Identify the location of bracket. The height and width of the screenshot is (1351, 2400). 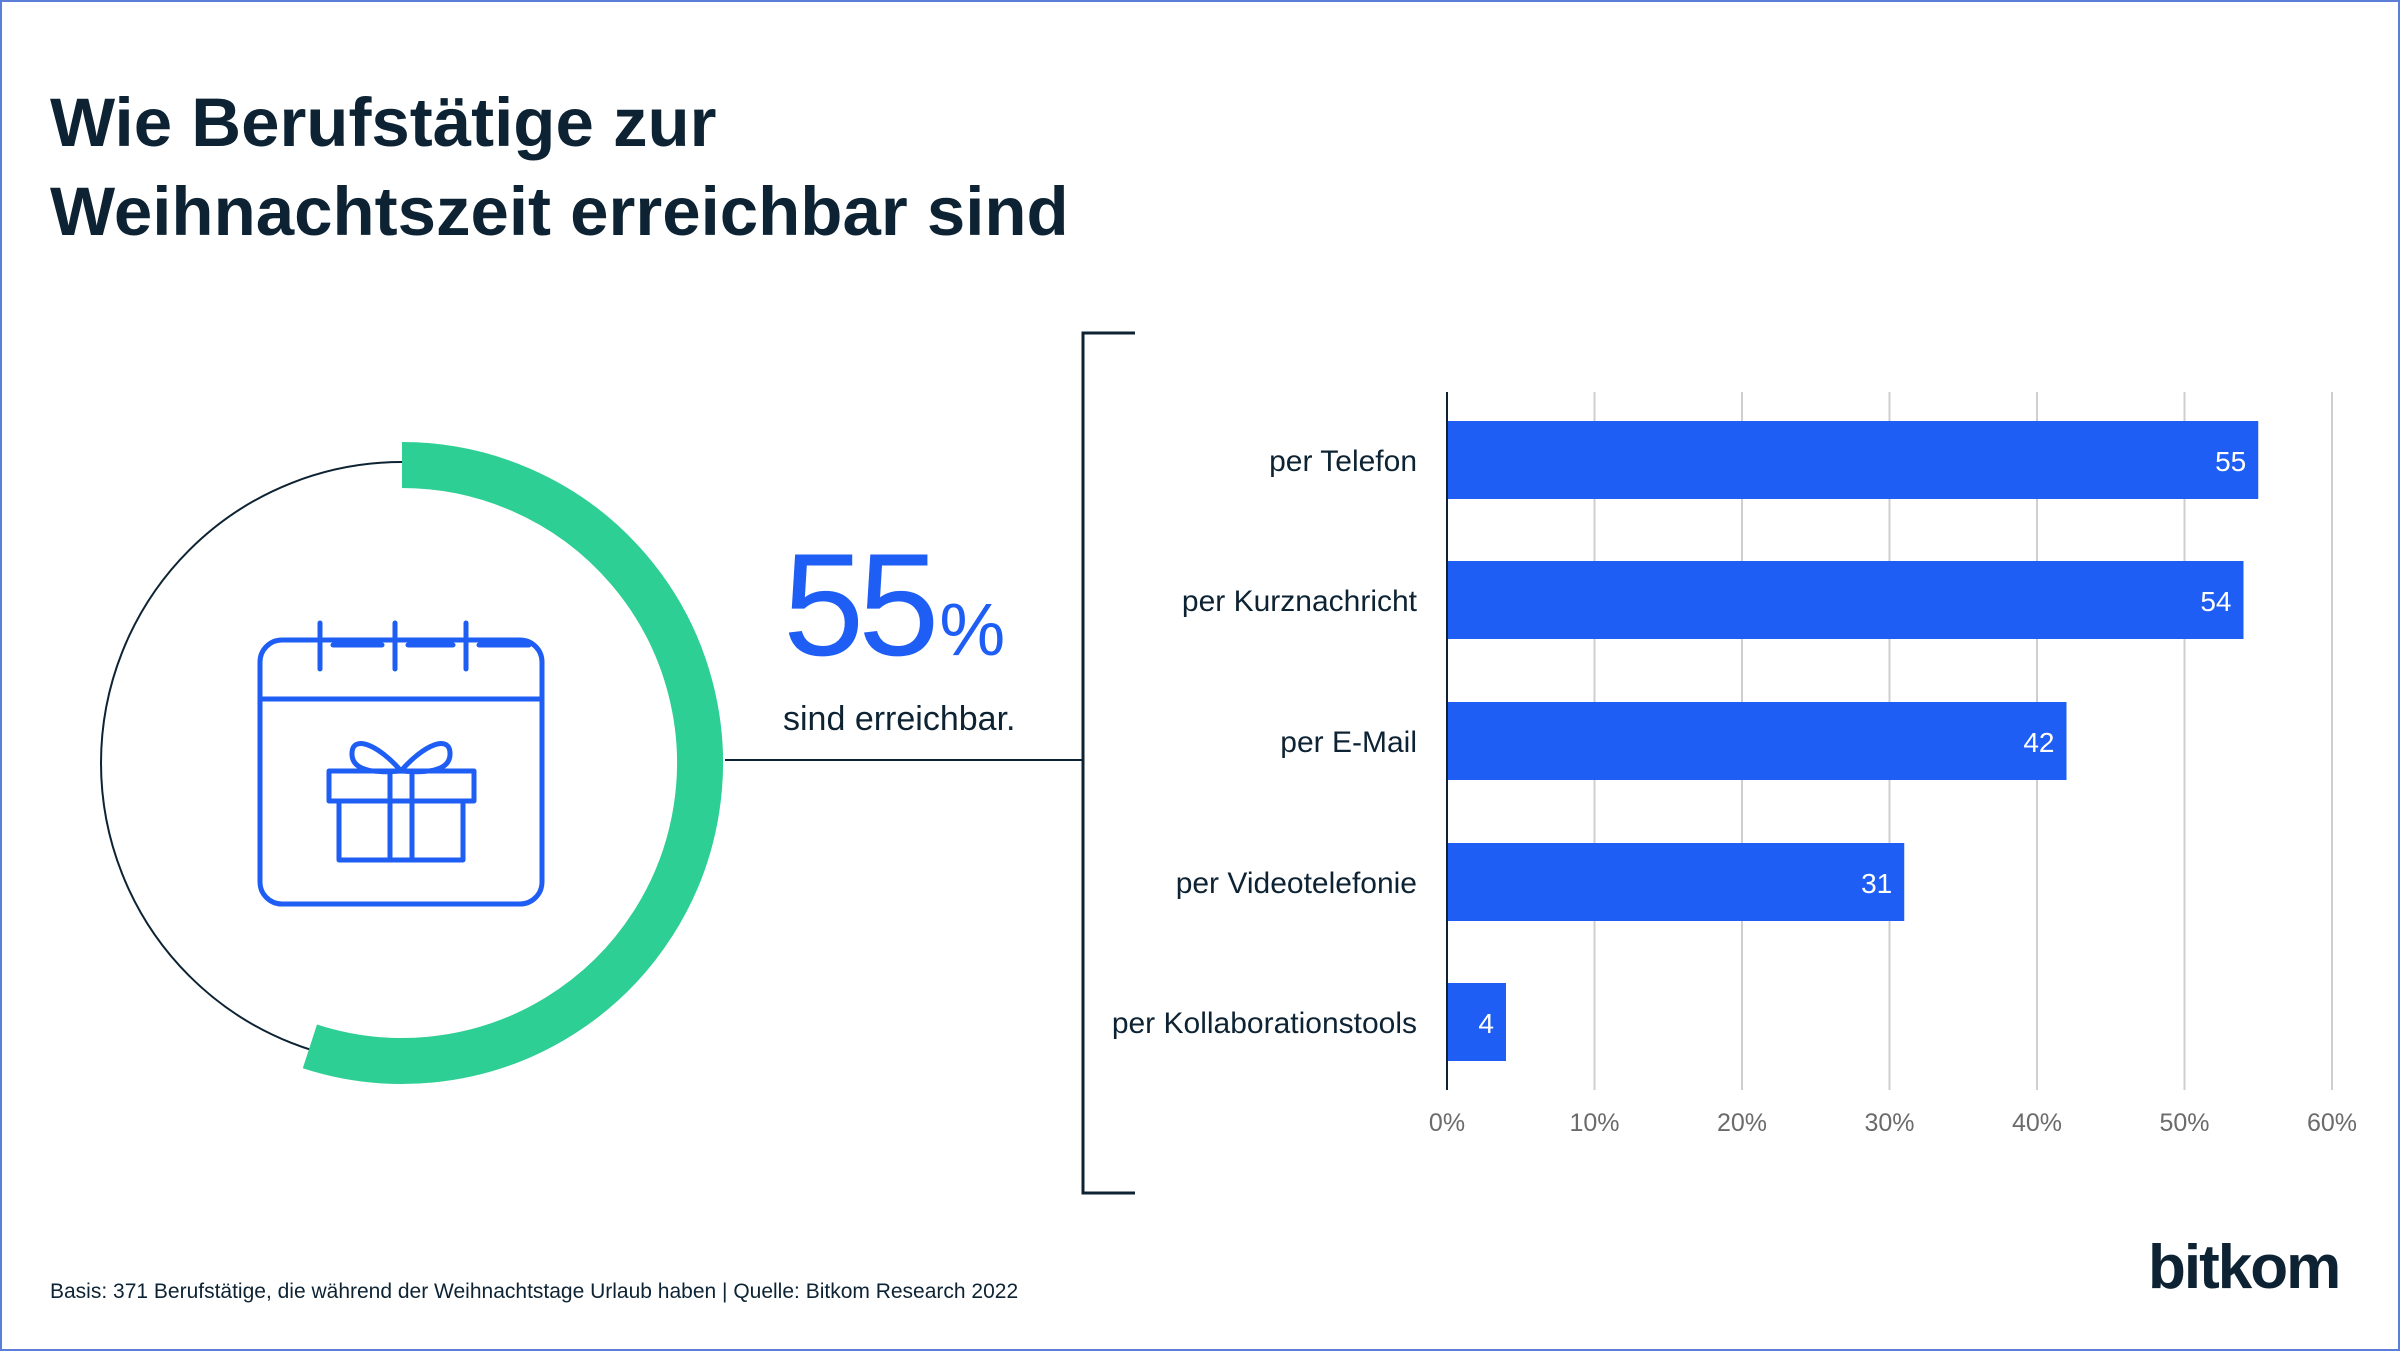
(1108, 763).